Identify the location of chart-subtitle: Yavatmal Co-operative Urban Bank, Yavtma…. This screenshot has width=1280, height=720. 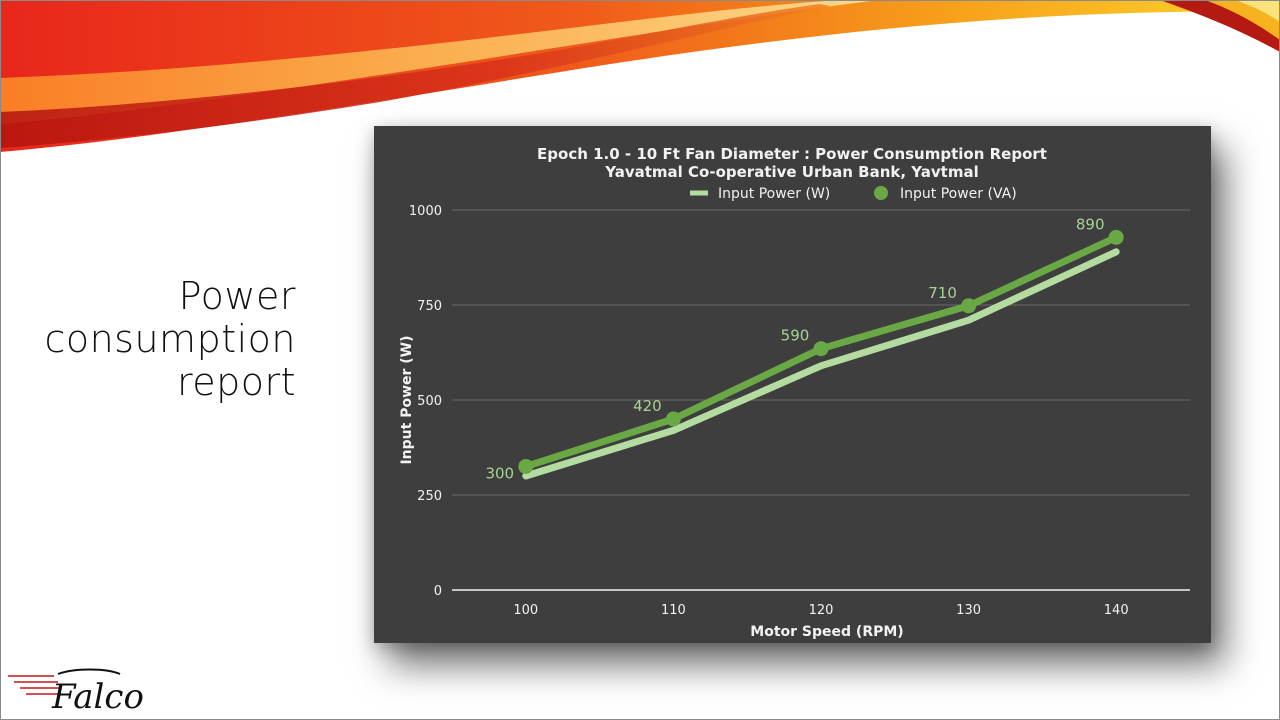
(791, 172).